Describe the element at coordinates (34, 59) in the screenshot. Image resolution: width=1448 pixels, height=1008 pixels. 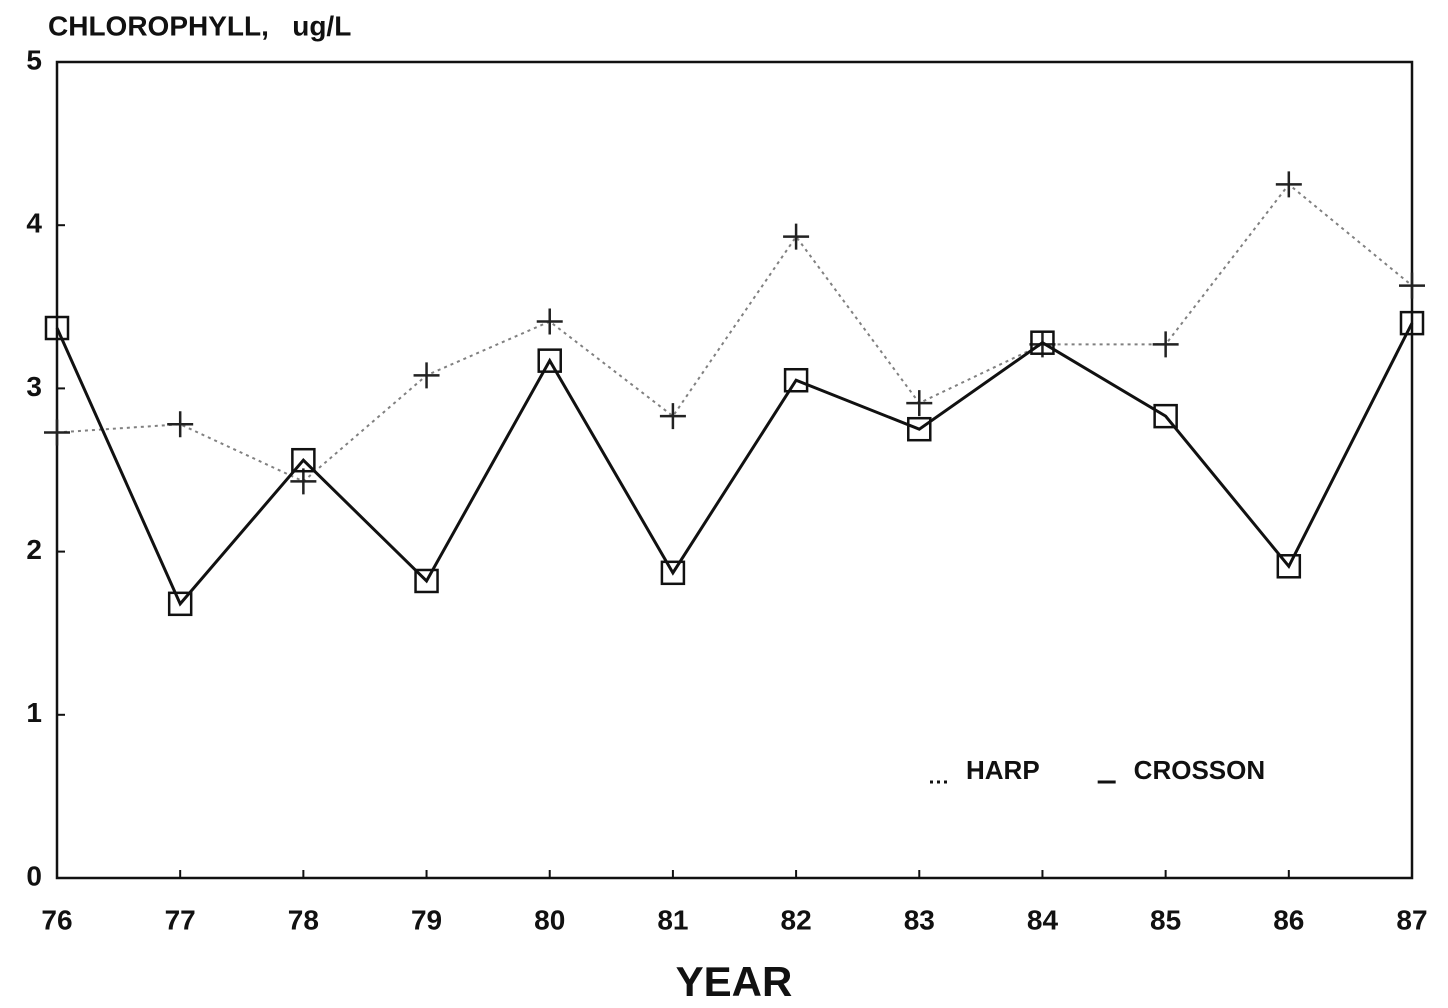
I see `y-tick-label: 5` at that location.